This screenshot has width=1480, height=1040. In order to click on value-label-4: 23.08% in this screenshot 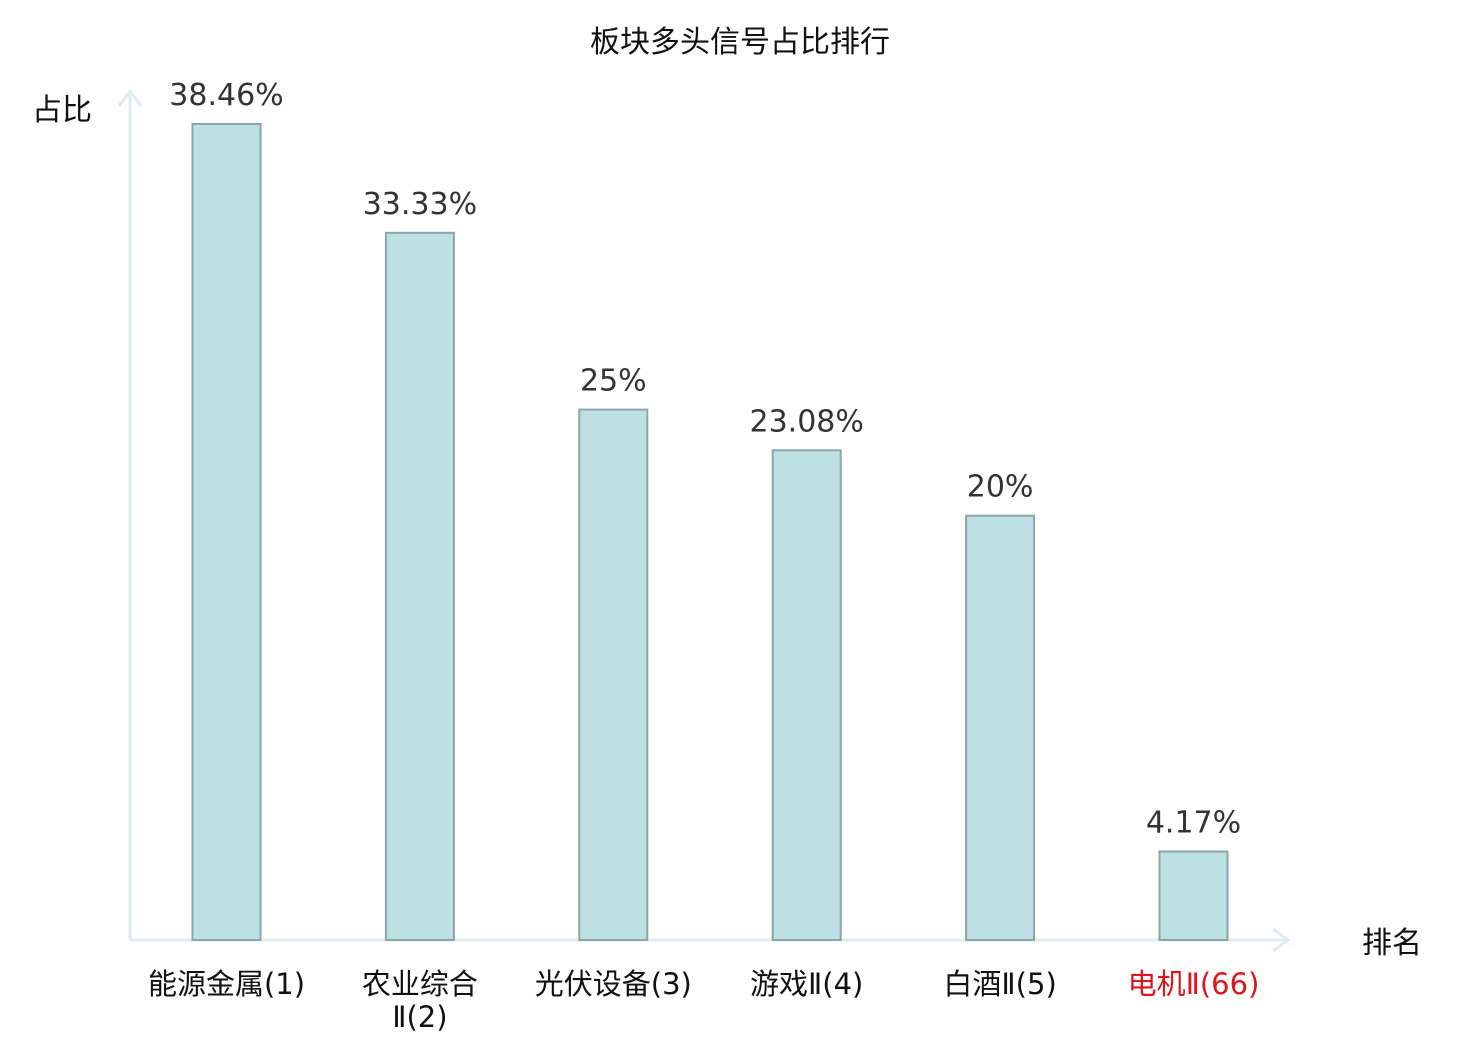, I will do `click(807, 421)`.